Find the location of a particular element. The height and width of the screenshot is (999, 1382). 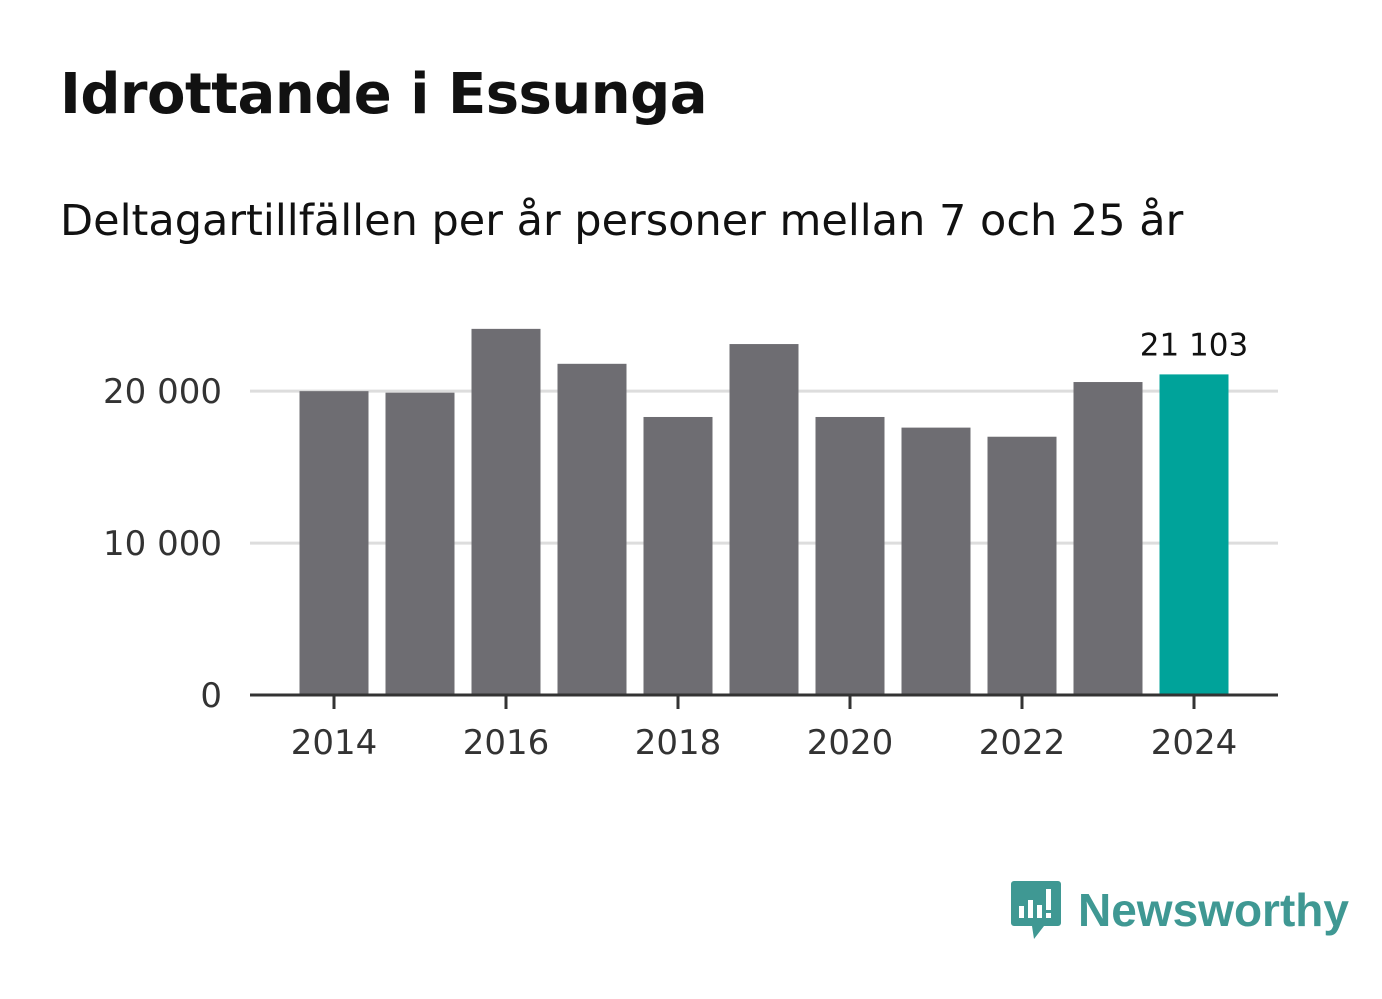

y-tick-label: 20 000 is located at coordinates (162, 392).